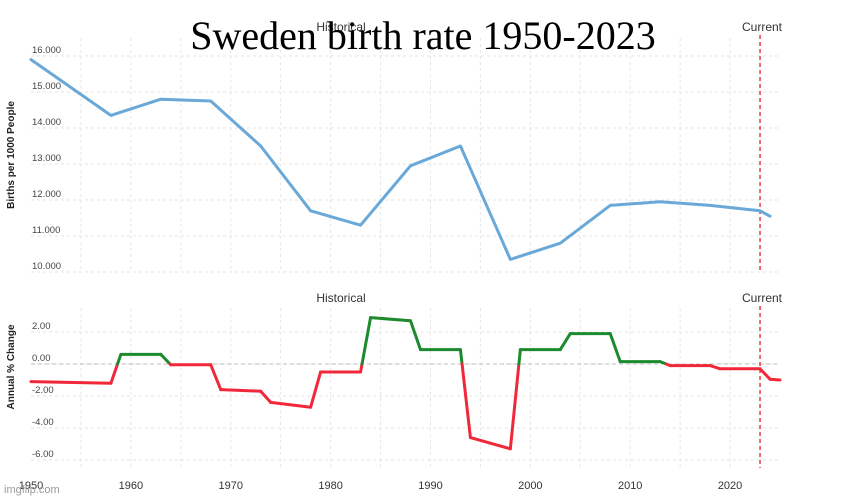  What do you see at coordinates (43, 390) in the screenshot?
I see `y-tick-label: -2.00` at bounding box center [43, 390].